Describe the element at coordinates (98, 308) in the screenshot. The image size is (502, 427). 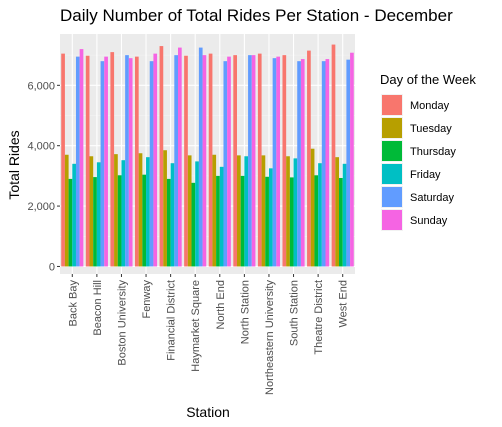
I see `x-tick-label: Beacon Hill` at that location.